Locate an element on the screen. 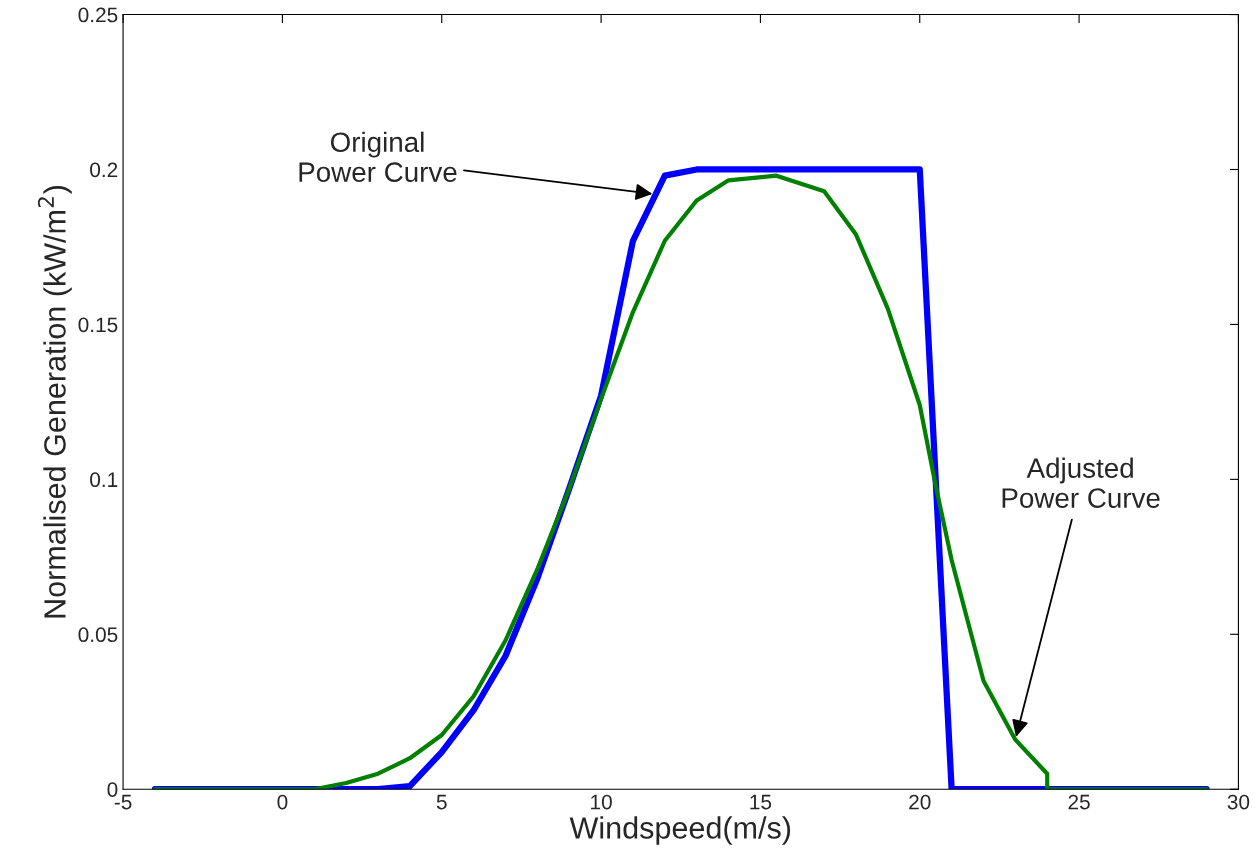 This screenshot has width=1256, height=856. annotation: Original Power Curve is located at coordinates (378, 156).